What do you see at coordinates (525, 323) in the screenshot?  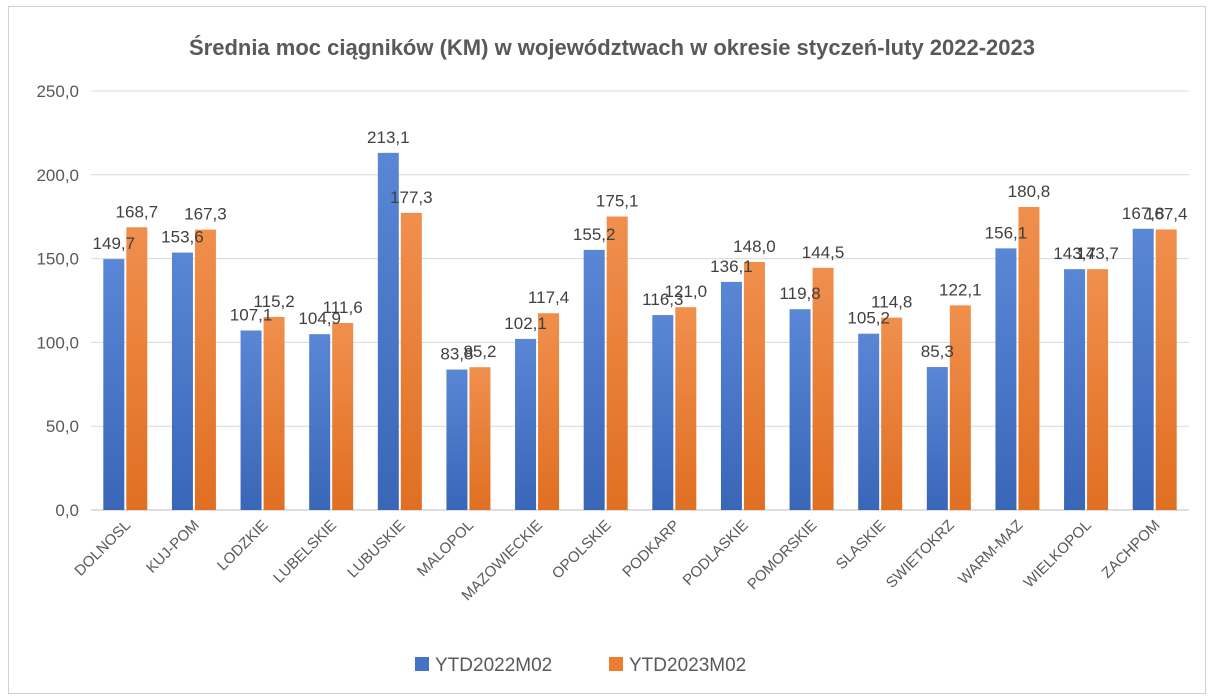 I see `data-label: 102,1` at bounding box center [525, 323].